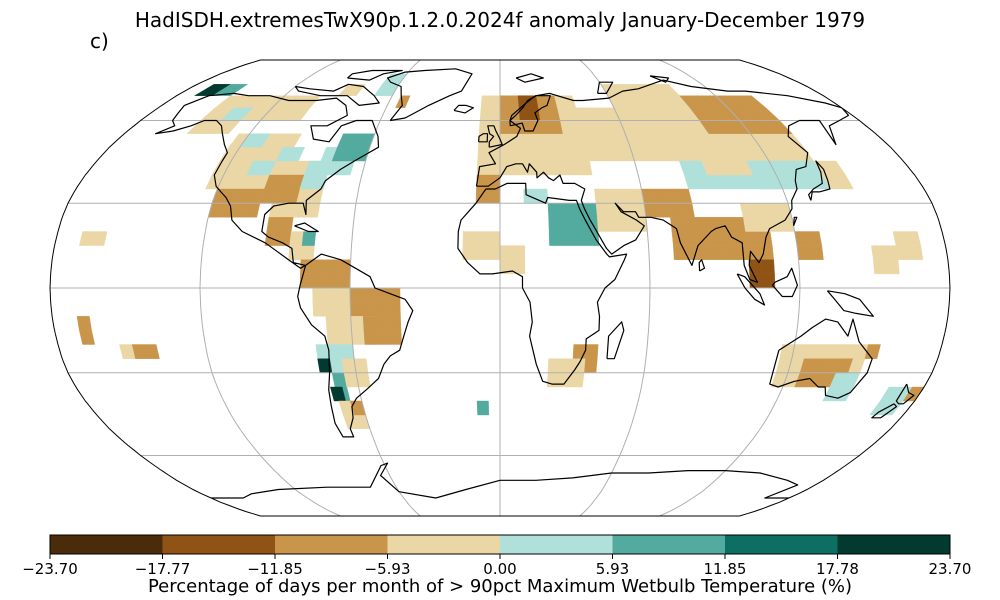  Describe the element at coordinates (612, 569) in the screenshot. I see `colorbar-tick-label: 5.93` at that location.